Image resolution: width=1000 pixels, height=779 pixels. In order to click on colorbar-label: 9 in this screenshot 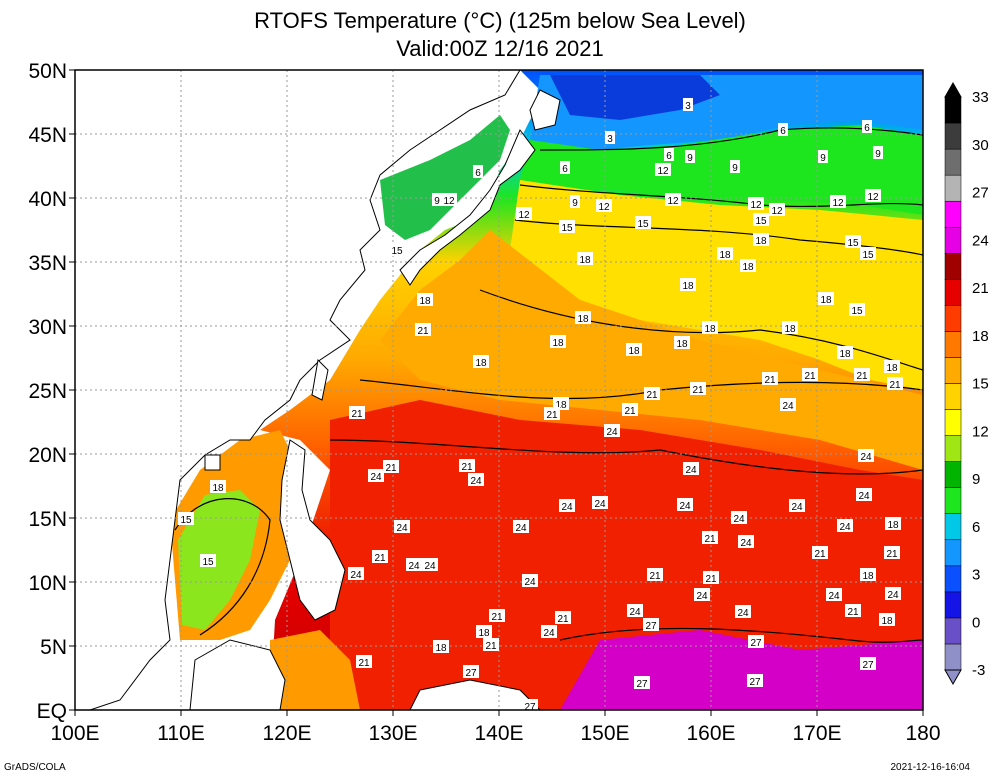, I will do `click(976, 479)`.